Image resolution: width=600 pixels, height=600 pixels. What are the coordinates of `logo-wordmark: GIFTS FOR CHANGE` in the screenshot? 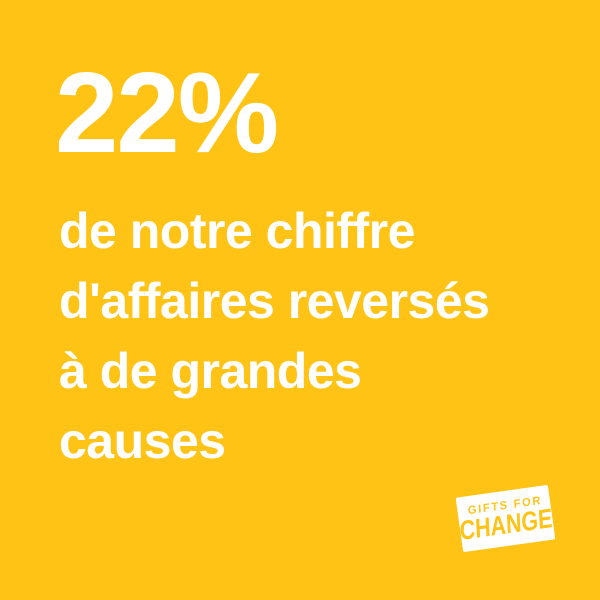 It's located at (505, 520).